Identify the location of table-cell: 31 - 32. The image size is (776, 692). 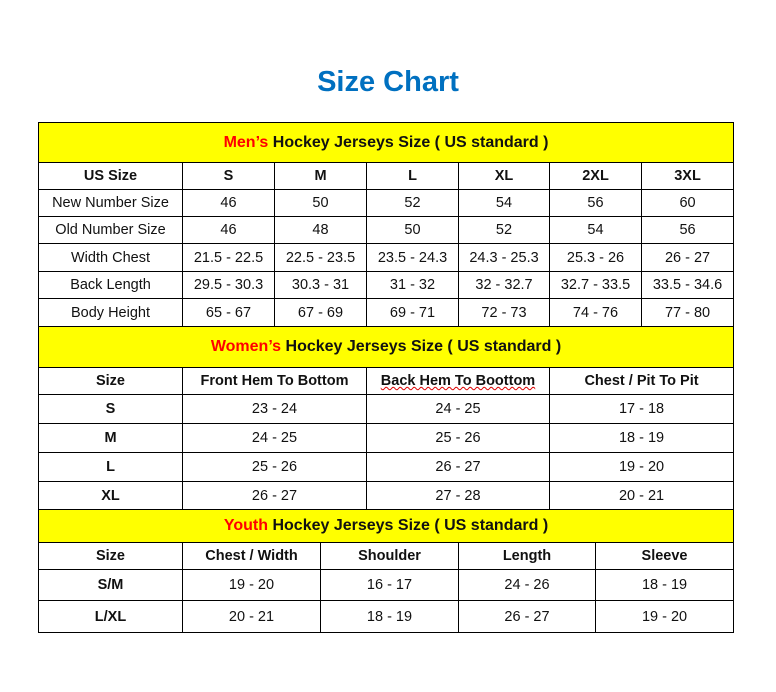
(412, 285).